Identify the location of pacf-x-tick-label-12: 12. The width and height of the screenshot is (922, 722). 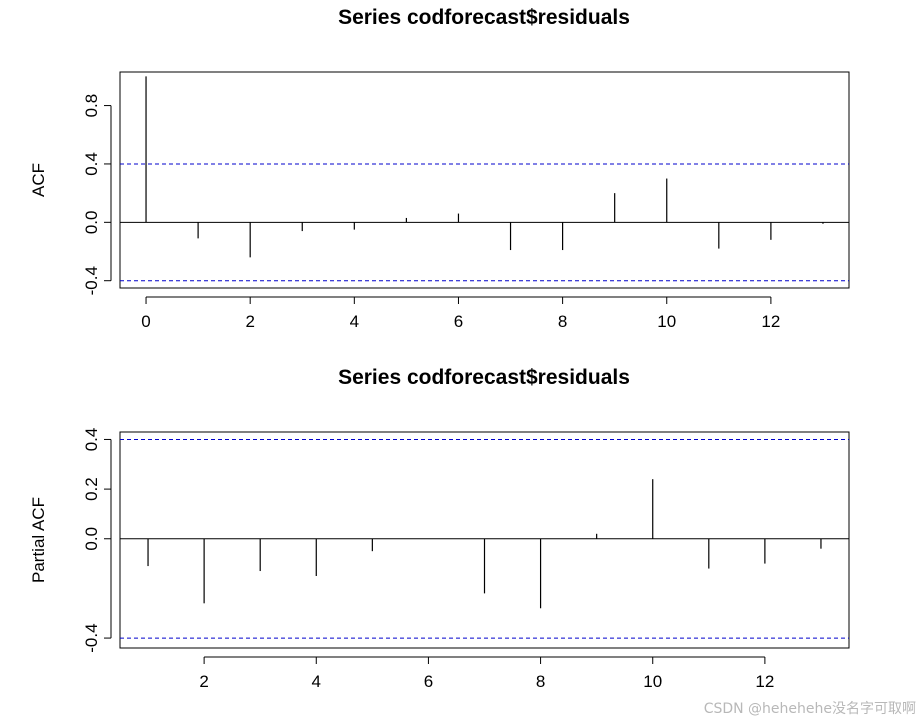
(764, 681).